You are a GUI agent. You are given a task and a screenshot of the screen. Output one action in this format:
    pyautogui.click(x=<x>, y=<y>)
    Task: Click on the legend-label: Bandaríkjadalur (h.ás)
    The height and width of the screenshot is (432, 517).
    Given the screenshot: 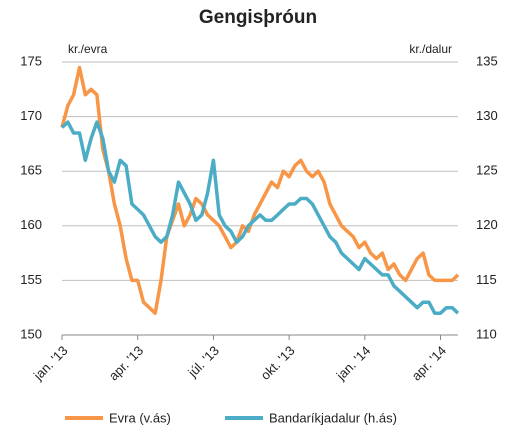 What is the action you would take?
    pyautogui.click(x=333, y=417)
    